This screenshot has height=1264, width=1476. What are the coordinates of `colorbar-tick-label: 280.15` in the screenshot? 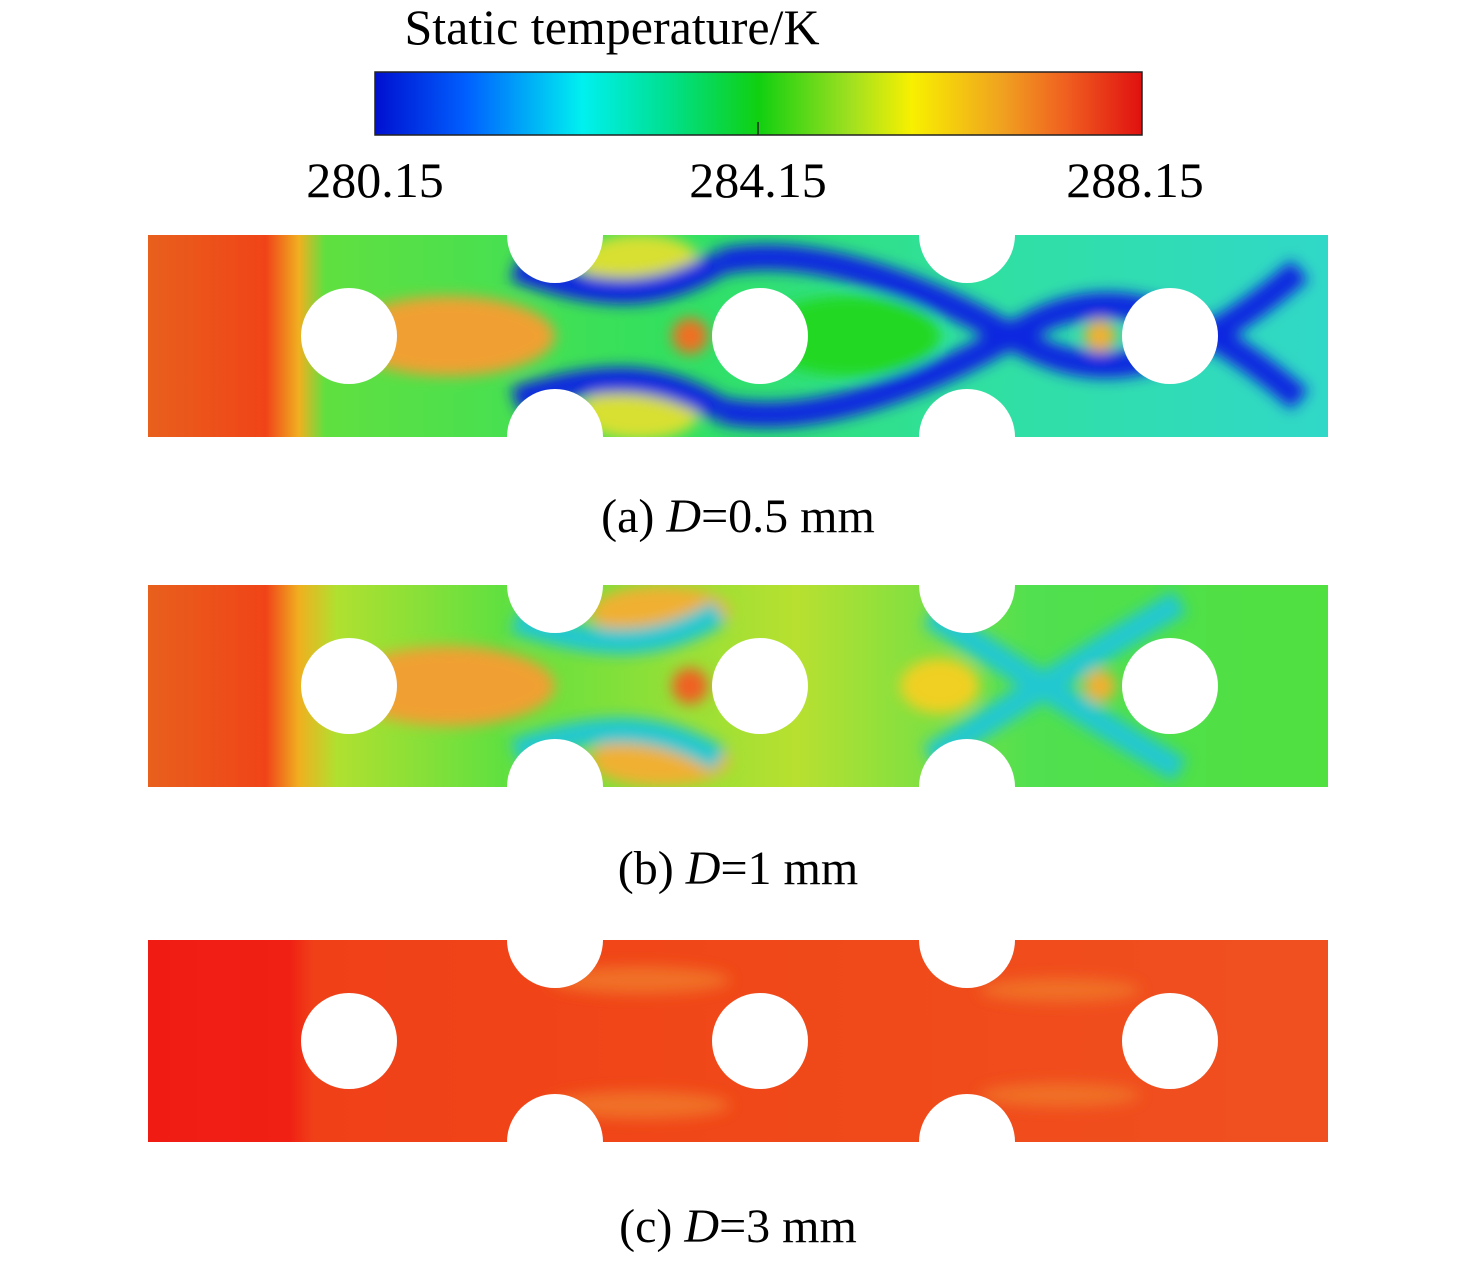 It's located at (375, 180).